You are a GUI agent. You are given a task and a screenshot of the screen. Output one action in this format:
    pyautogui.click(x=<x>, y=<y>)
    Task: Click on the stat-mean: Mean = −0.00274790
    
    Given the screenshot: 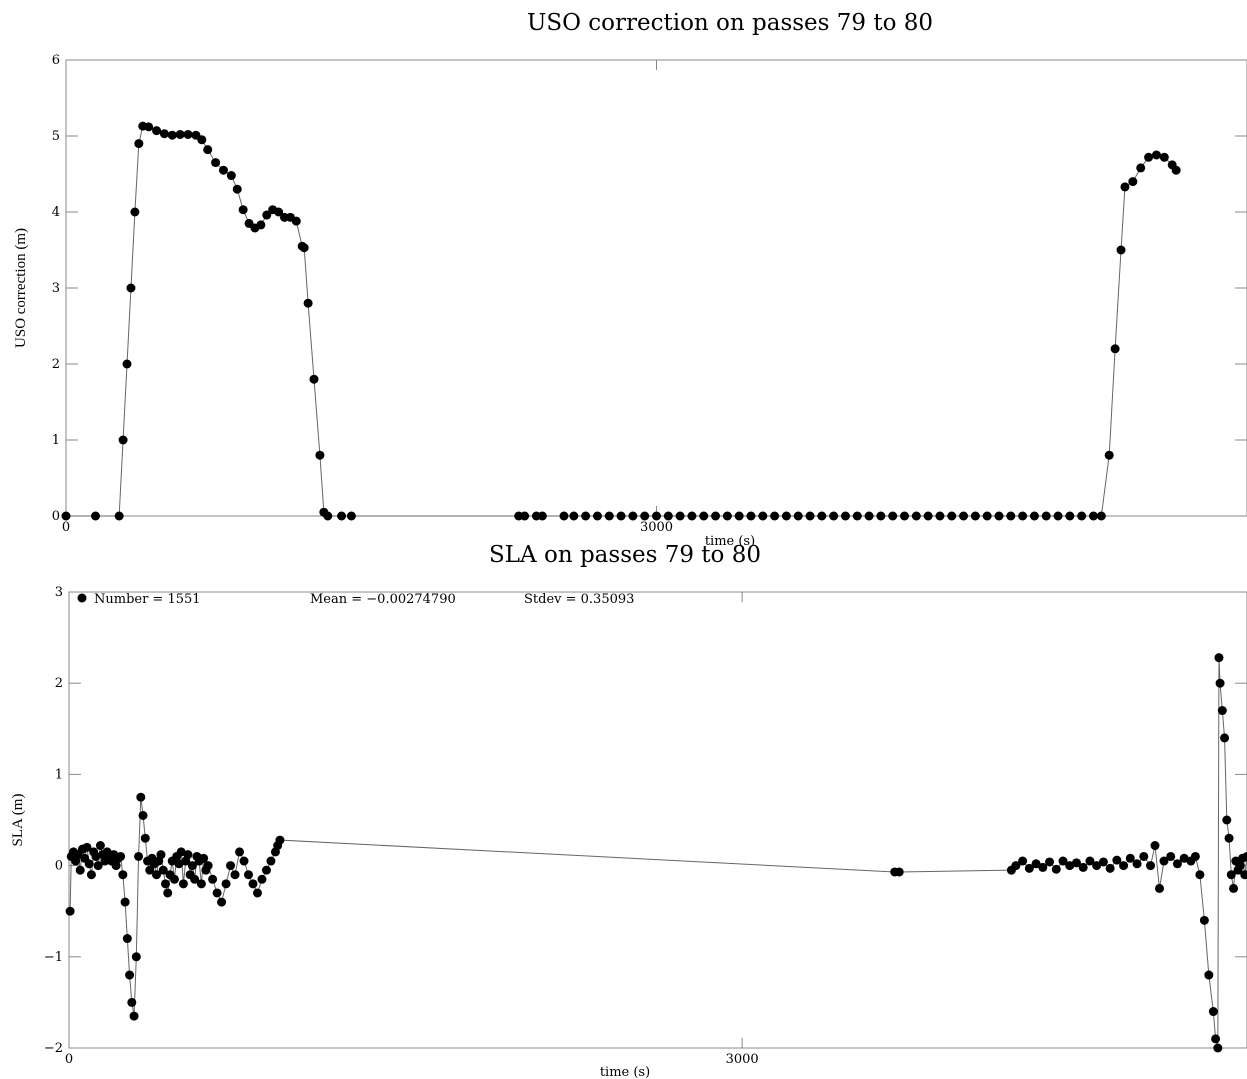 What is the action you would take?
    pyautogui.click(x=383, y=599)
    